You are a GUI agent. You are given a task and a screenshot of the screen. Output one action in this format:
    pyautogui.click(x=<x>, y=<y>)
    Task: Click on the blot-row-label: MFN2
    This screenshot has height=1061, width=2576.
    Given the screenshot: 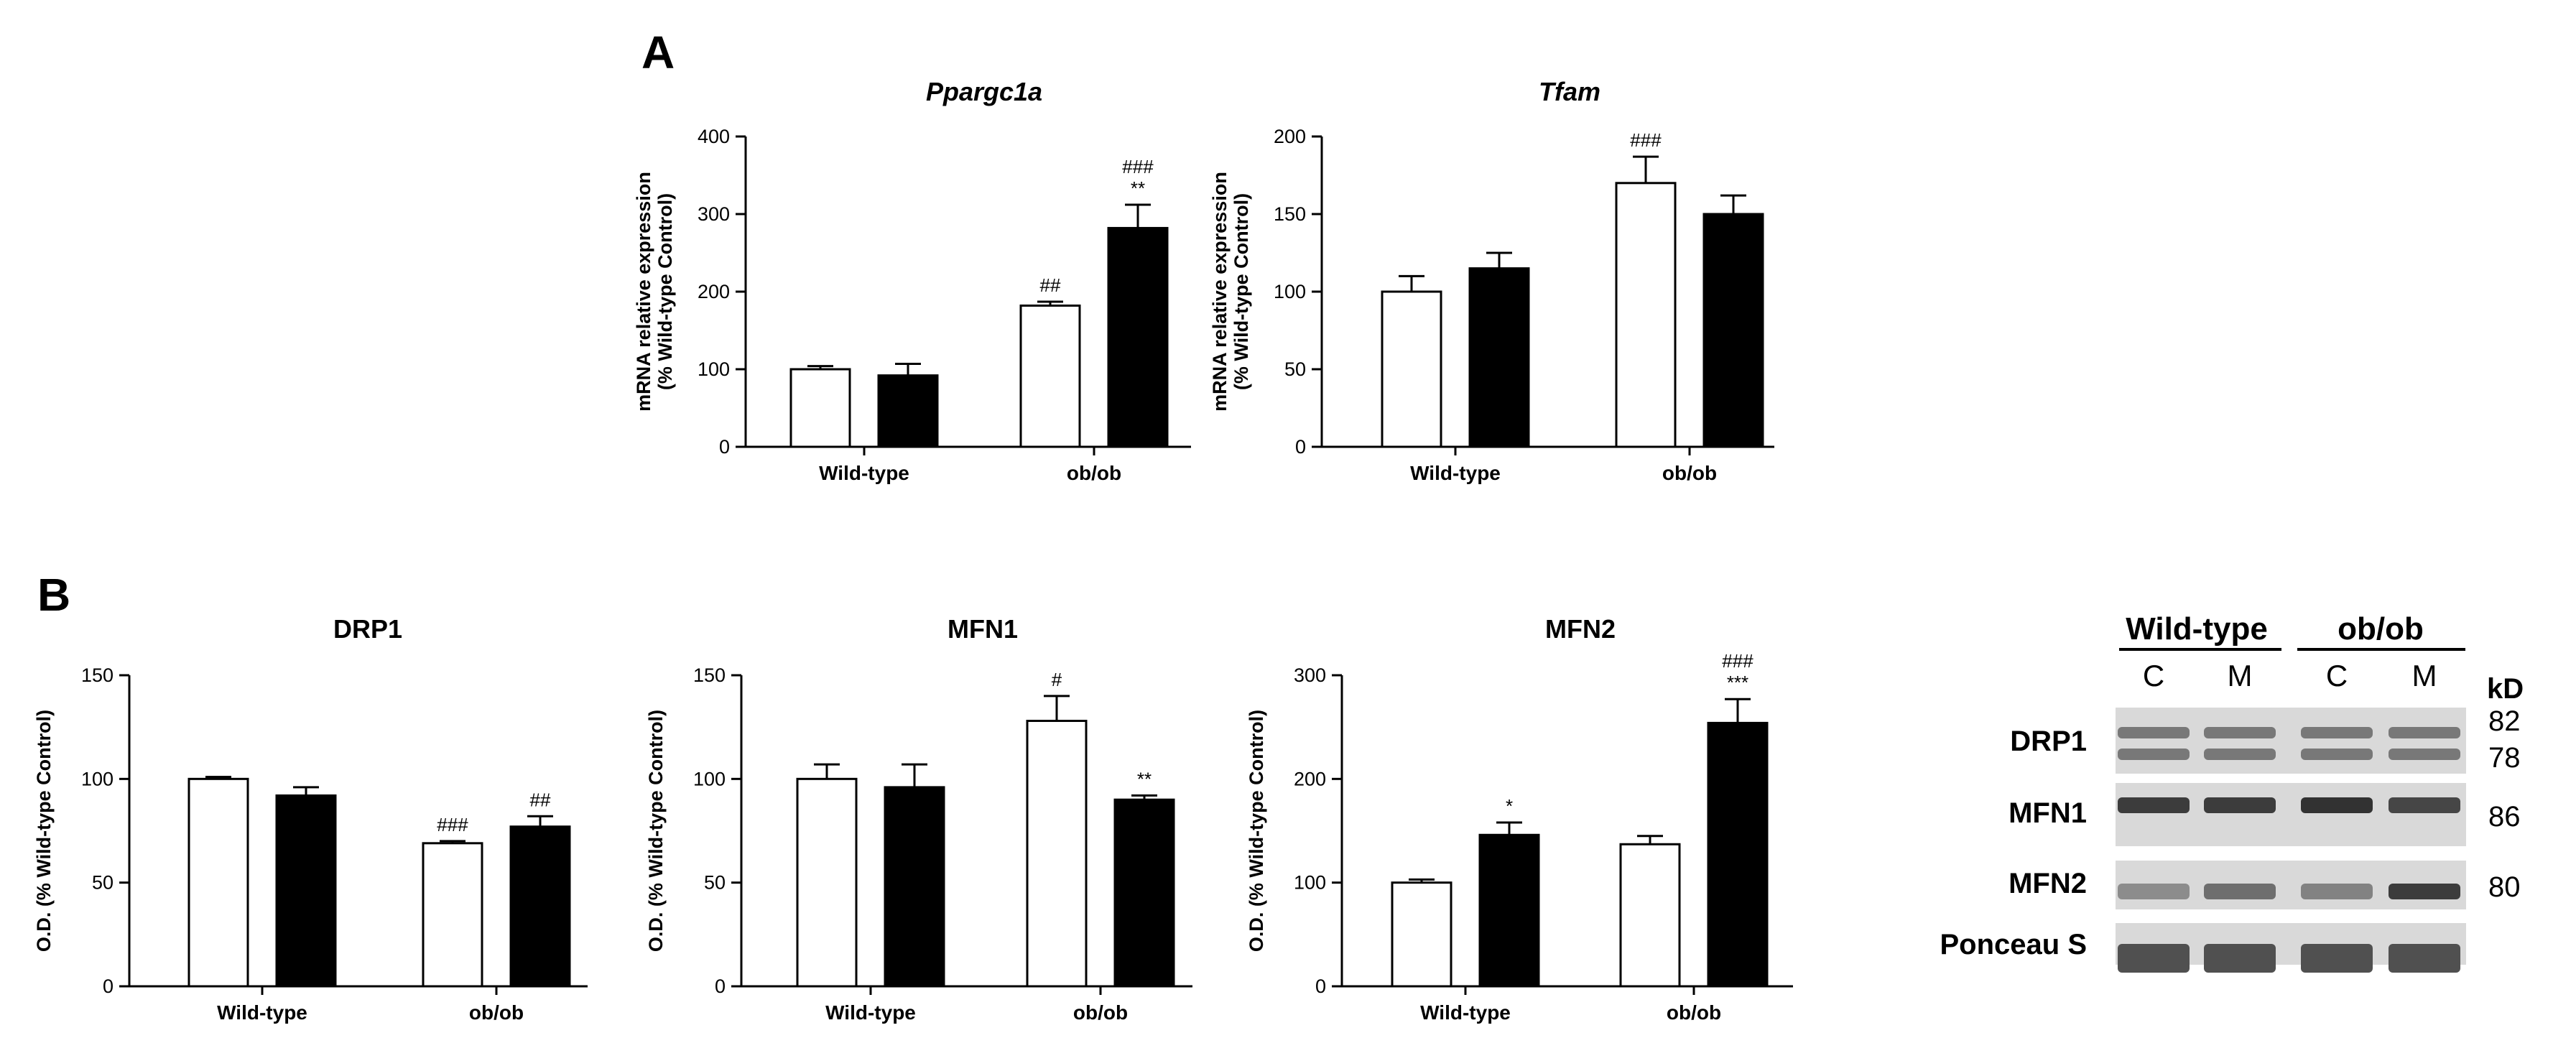 What is the action you would take?
    pyautogui.click(x=2048, y=883)
    